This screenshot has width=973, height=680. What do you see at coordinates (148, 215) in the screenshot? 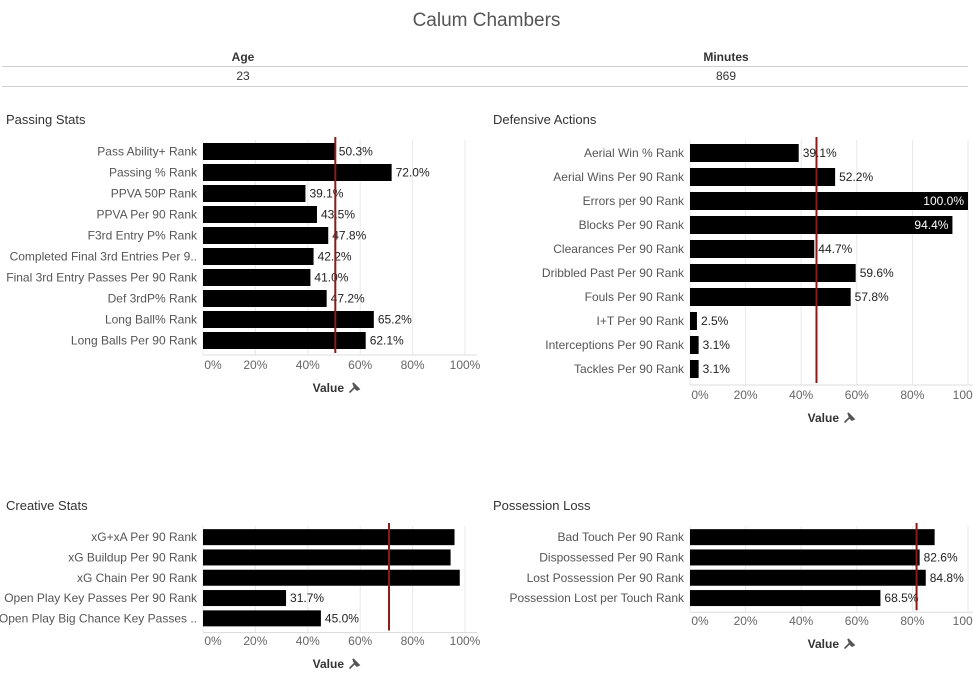
I see `category-label: PPVA Per 90 Rank` at bounding box center [148, 215].